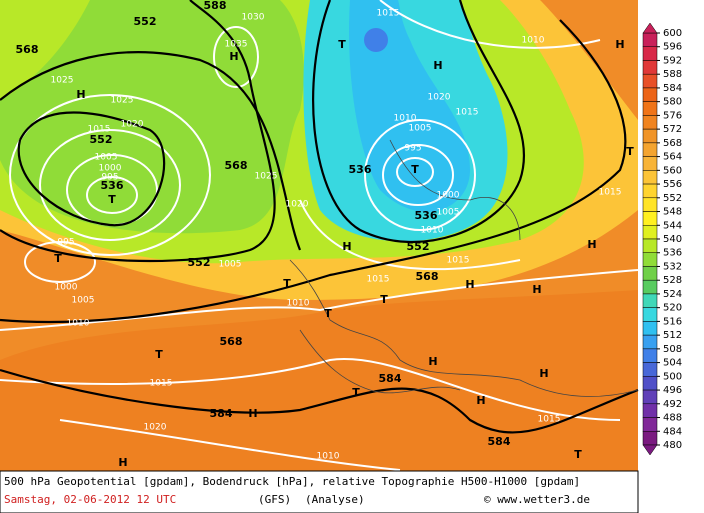 The image size is (704, 513). What do you see at coordinates (672, 225) in the screenshot?
I see `colorbar-tick-label: 544` at bounding box center [672, 225].